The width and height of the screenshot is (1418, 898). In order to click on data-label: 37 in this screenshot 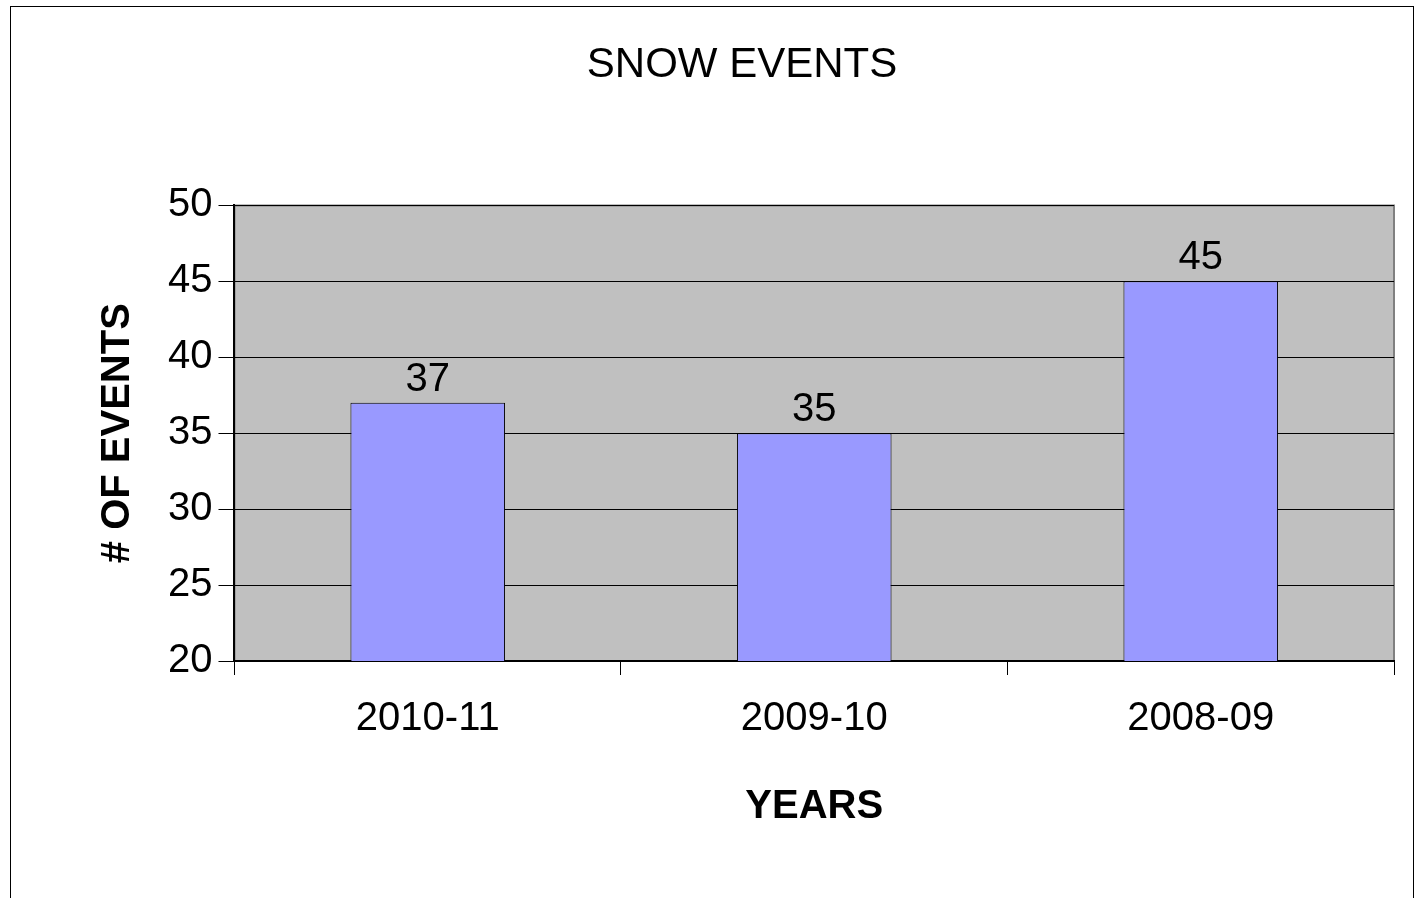, I will do `click(427, 376)`.